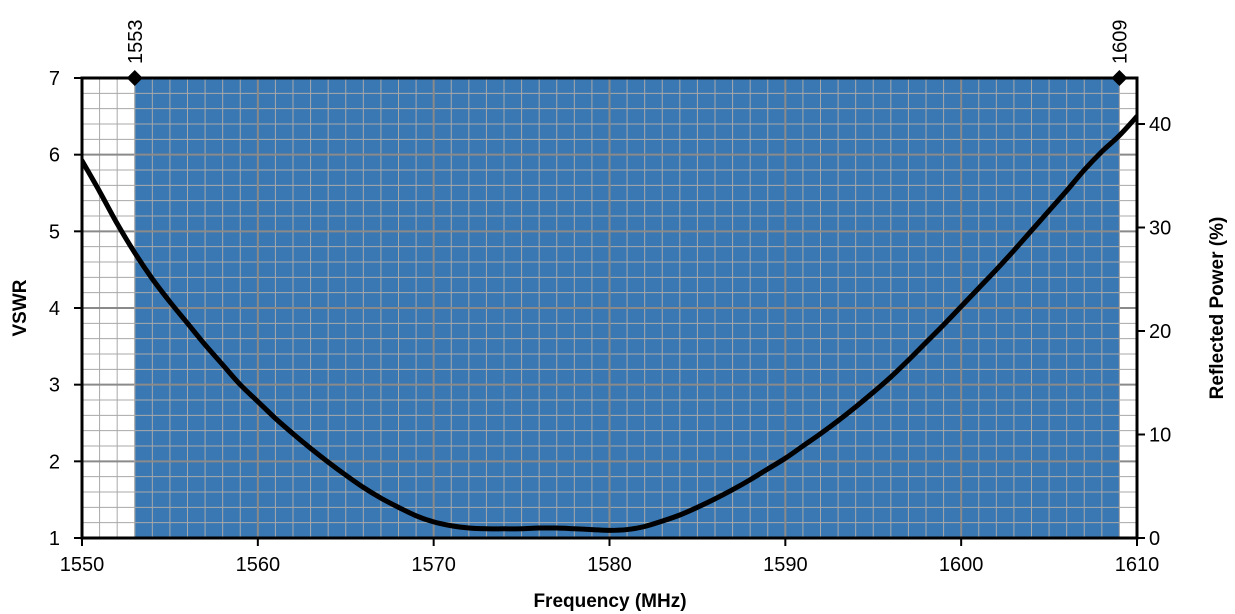 This screenshot has width=1235, height=614. What do you see at coordinates (1217, 308) in the screenshot?
I see `y2-axis-title: Reflected Power (%)` at bounding box center [1217, 308].